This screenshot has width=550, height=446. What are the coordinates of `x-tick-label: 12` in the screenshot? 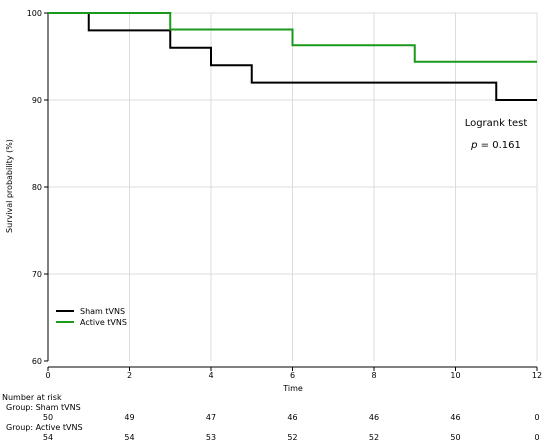 It's located at (537, 375).